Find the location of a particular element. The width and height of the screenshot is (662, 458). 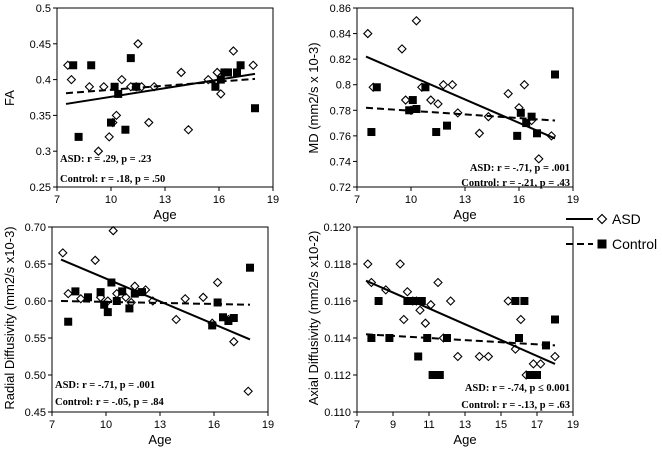

y-tick-label: 0.65 is located at coordinates (35, 265).